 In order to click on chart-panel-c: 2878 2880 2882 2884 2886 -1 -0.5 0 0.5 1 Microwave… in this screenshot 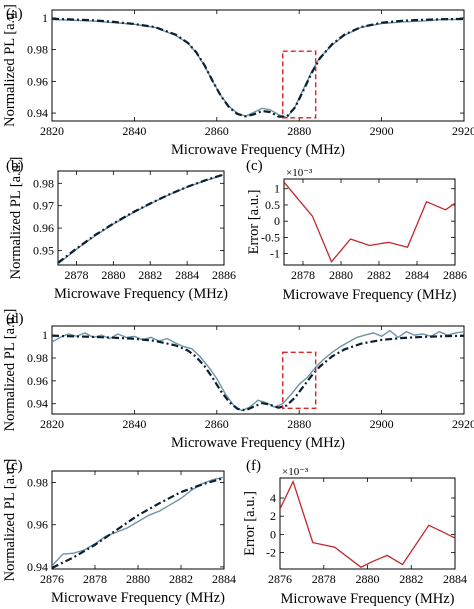, I will do `click(356, 235)`.